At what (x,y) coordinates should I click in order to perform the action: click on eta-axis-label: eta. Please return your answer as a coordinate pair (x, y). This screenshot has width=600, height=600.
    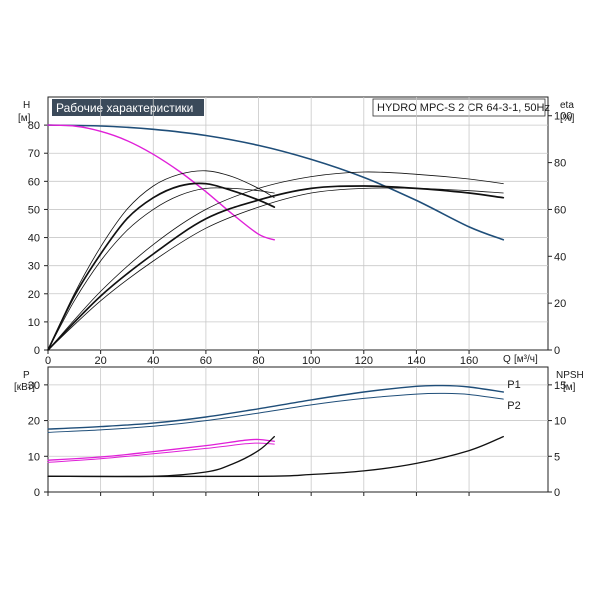
    Looking at the image, I should click on (567, 105).